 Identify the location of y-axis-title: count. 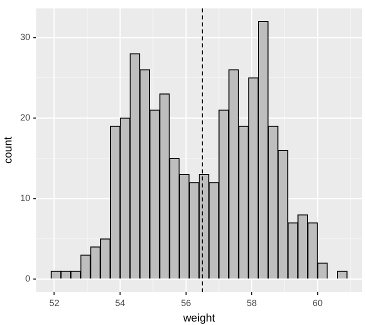
(8, 150).